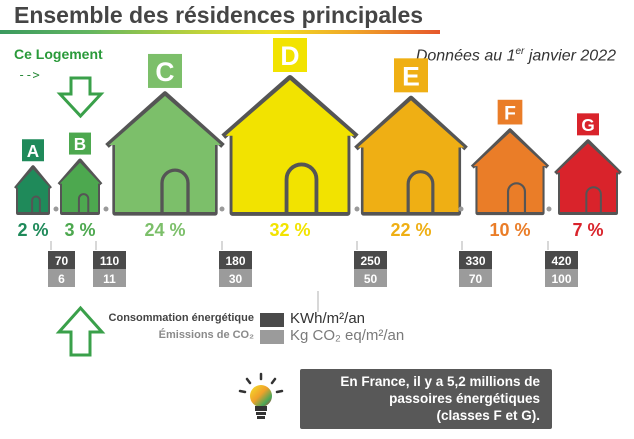 This screenshot has height=439, width=634. What do you see at coordinates (488, 415) in the screenshot?
I see `info-line-3: (classes F et G).` at bounding box center [488, 415].